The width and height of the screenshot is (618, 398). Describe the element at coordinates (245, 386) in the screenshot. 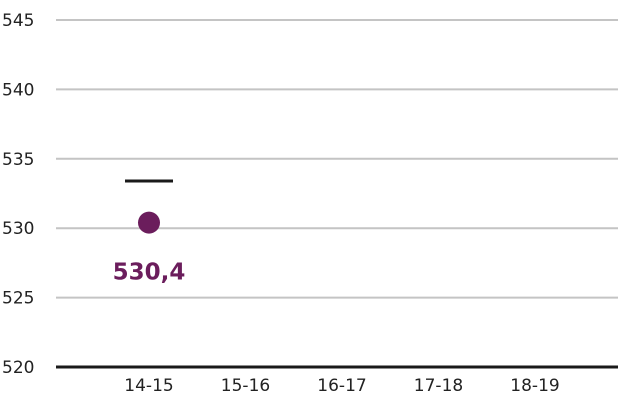

I see `x-tick-label-15-16: 15-16` at that location.